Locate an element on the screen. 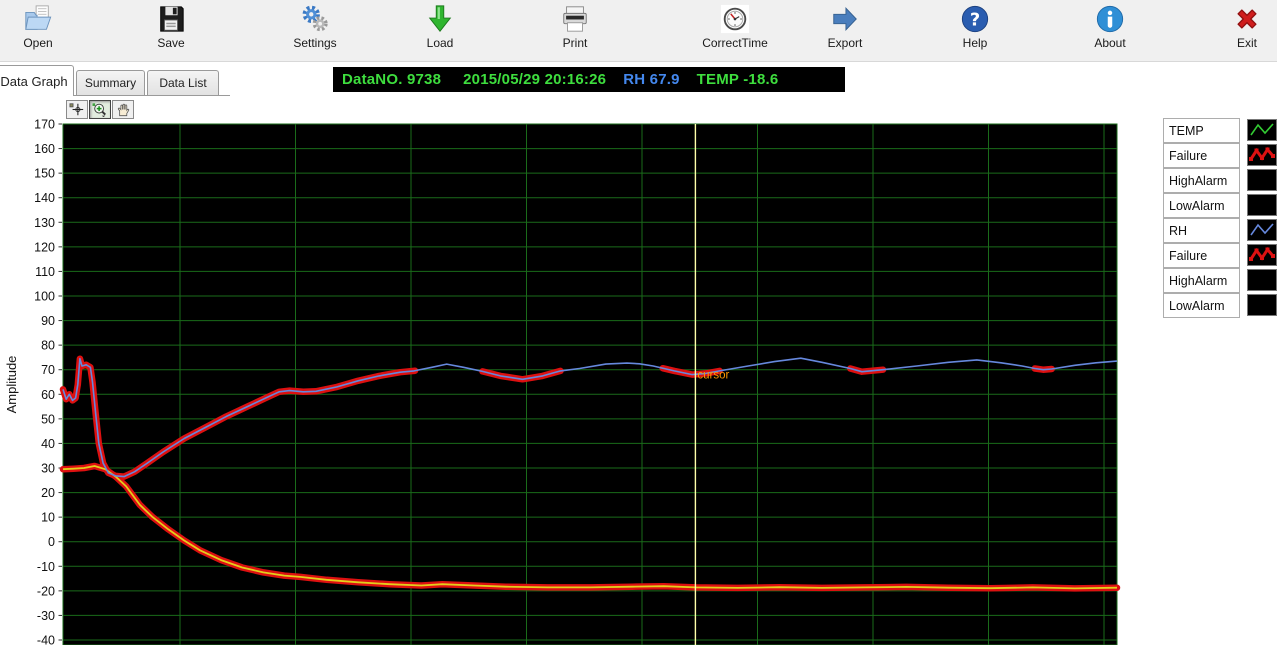 Image resolution: width=1277 pixels, height=650 pixels. legend-label-5-failure: Failure is located at coordinates (1201, 255).